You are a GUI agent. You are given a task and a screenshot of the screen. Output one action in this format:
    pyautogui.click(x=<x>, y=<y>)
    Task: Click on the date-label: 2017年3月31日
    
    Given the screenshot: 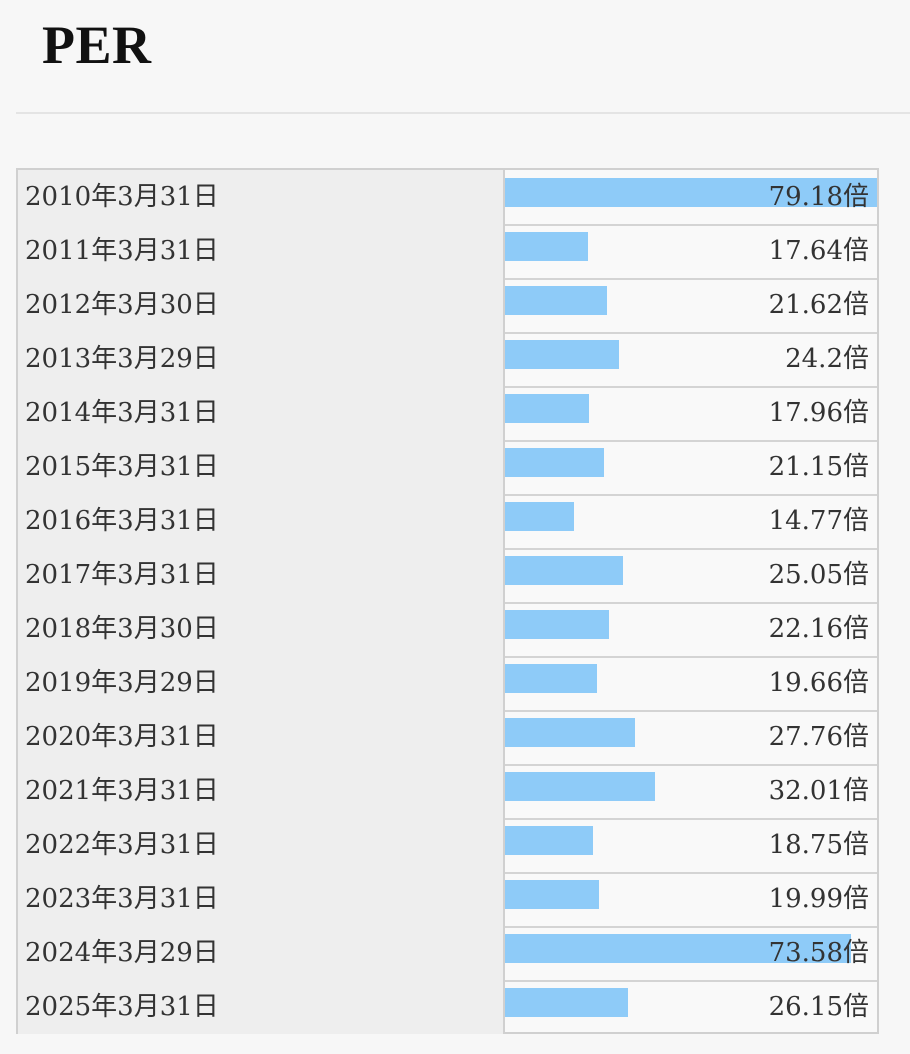 What is the action you would take?
    pyautogui.click(x=122, y=575)
    